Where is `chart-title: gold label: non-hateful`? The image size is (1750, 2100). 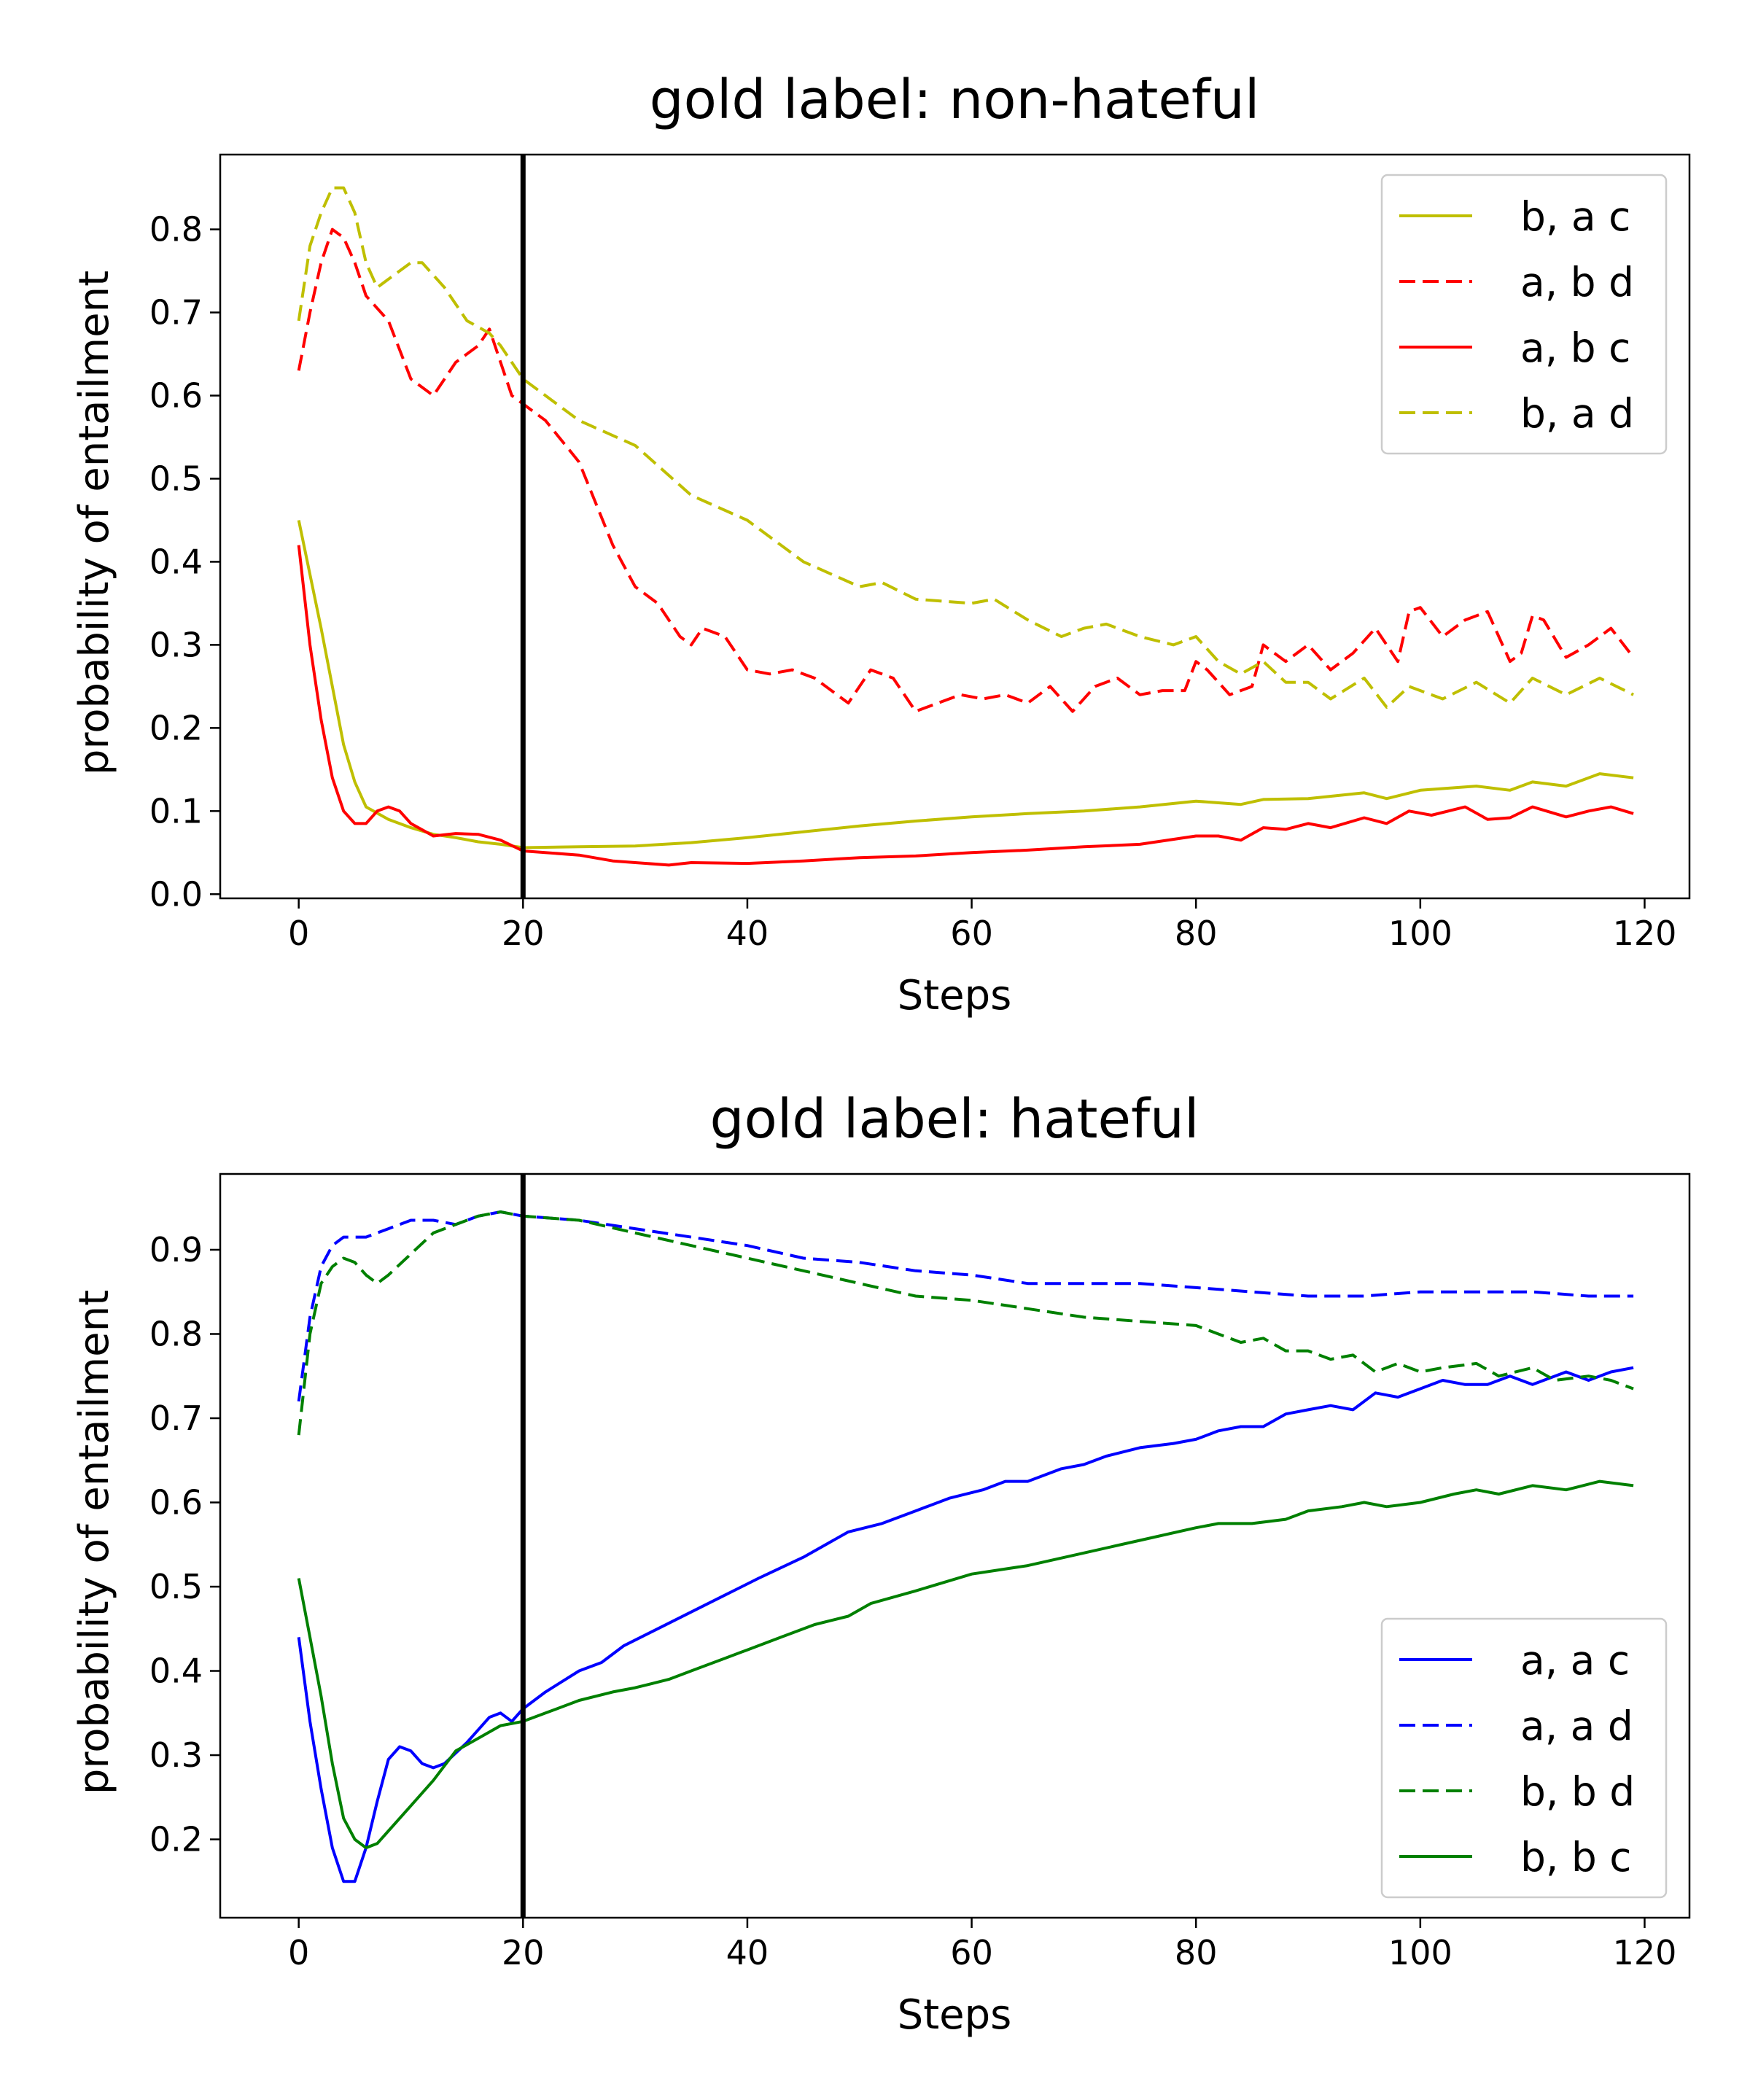 chart-title: gold label: non-hateful is located at coordinates (955, 100).